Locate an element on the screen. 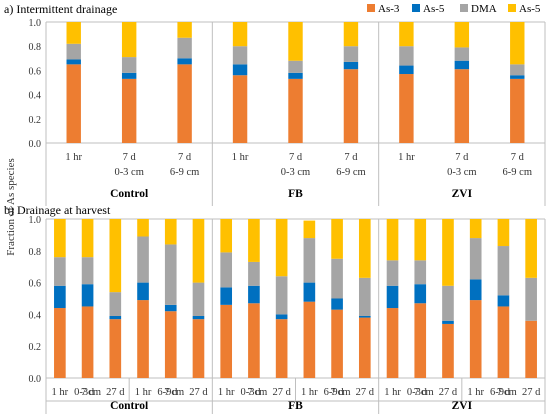 The image size is (550, 414). legend-label-2: DMA is located at coordinates (484, 9).